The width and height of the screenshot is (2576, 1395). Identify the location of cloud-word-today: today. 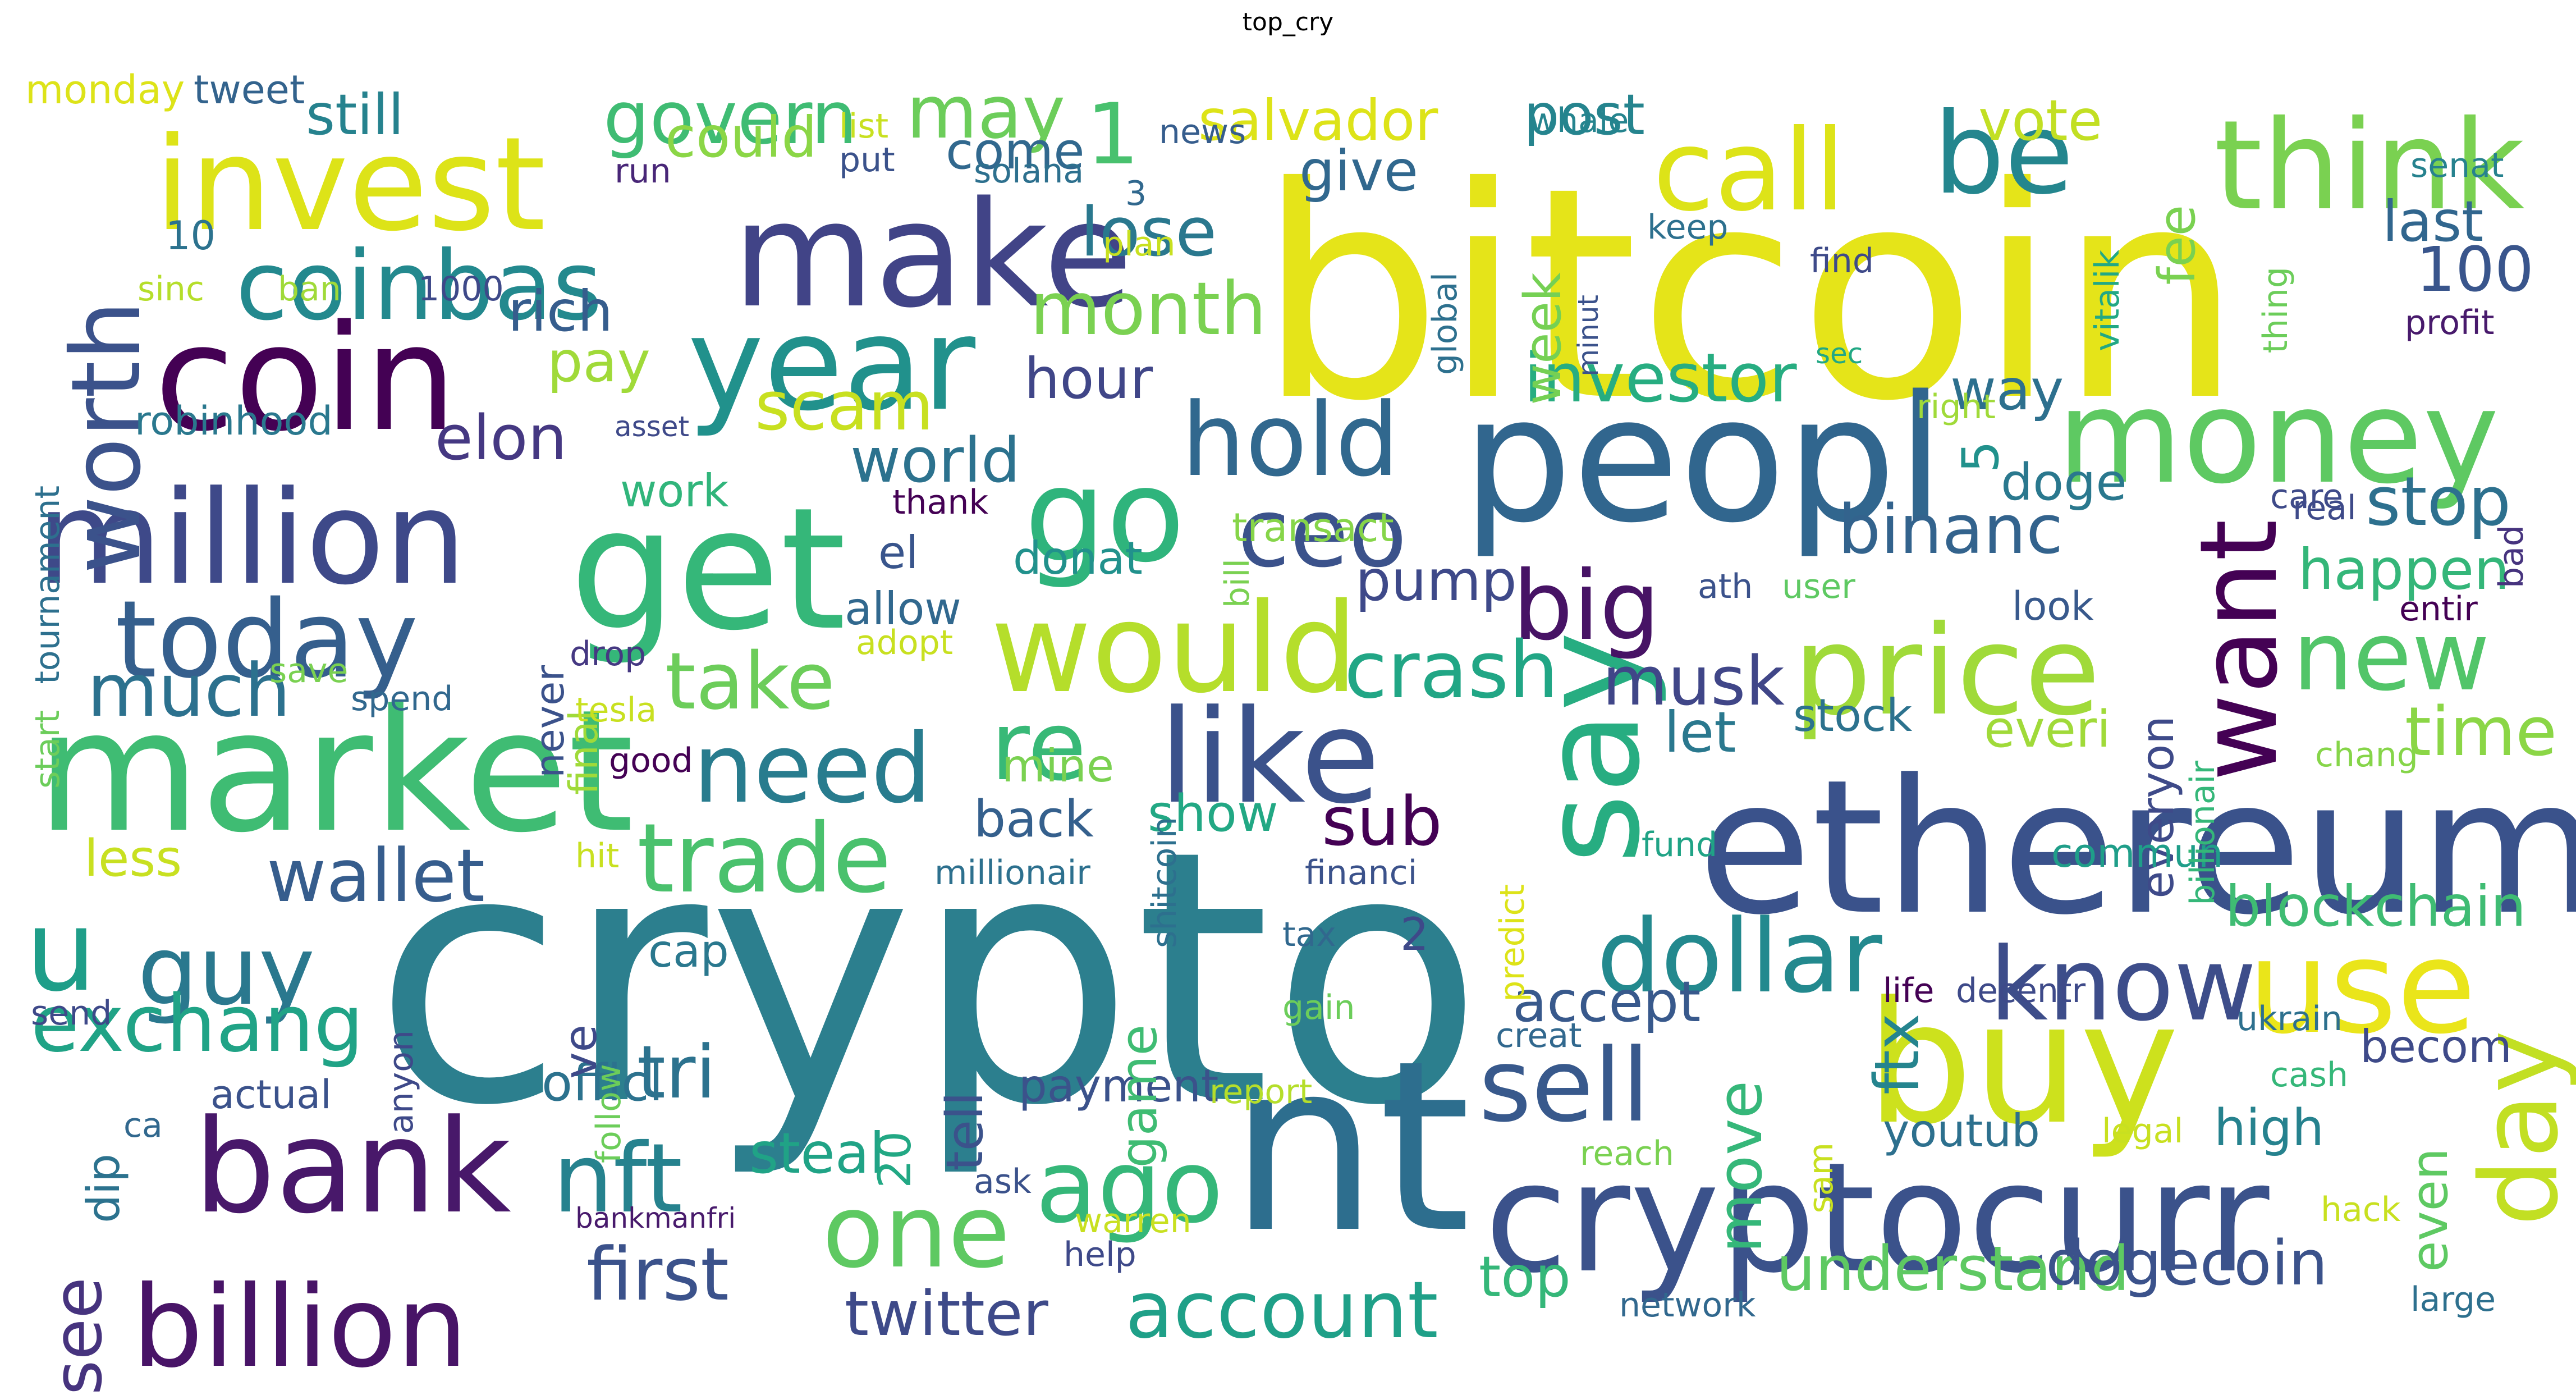
(267, 640).